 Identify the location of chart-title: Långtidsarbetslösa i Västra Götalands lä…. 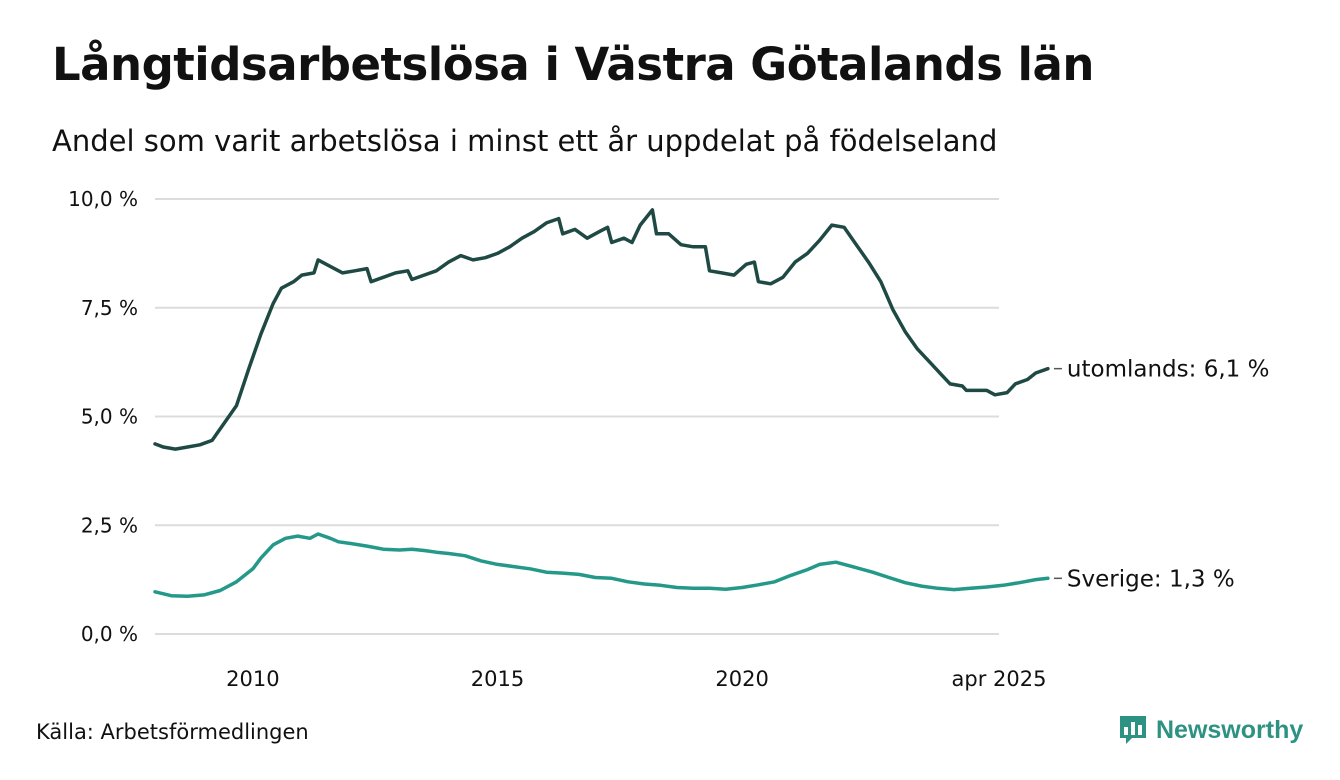
(573, 64).